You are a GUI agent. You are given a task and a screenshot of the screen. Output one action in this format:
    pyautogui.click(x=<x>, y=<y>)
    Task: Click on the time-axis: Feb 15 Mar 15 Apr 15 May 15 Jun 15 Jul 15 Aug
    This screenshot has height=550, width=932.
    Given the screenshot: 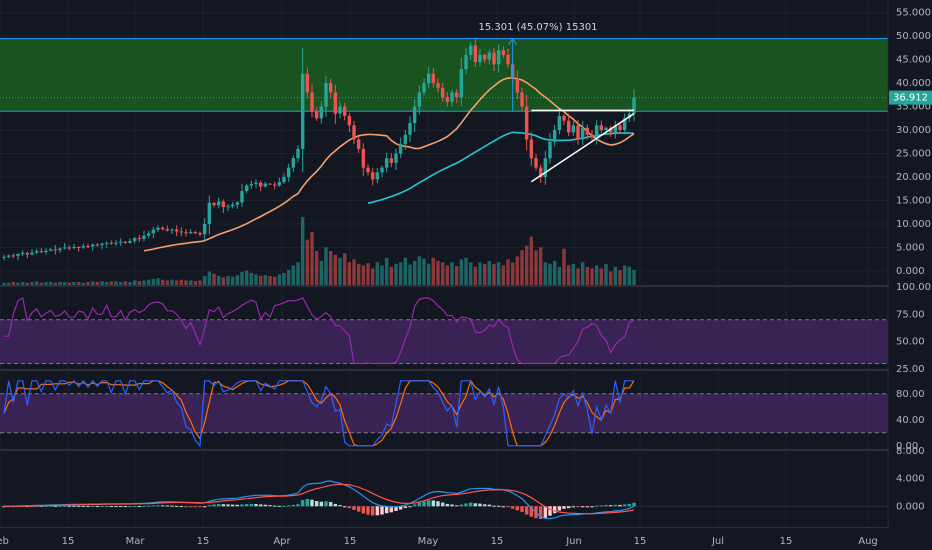 What is the action you would take?
    pyautogui.click(x=466, y=539)
    